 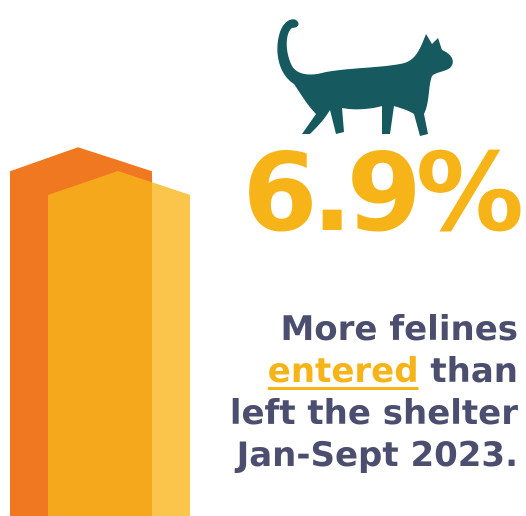 What do you see at coordinates (343, 371) in the screenshot?
I see `caption-highlight: entered` at bounding box center [343, 371].